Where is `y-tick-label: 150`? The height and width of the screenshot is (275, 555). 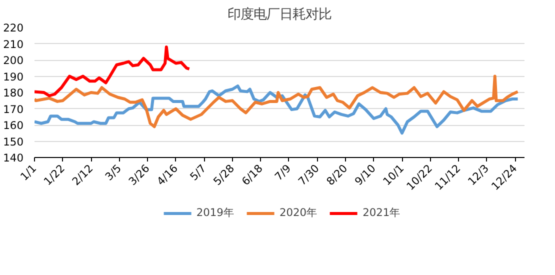 y-tick-label: 150 is located at coordinates (13, 141).